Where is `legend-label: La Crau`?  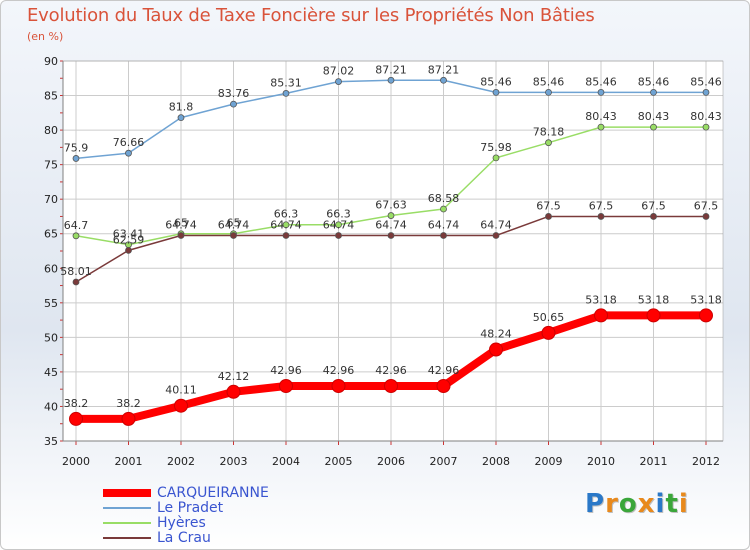 legend-label: La Crau is located at coordinates (184, 538).